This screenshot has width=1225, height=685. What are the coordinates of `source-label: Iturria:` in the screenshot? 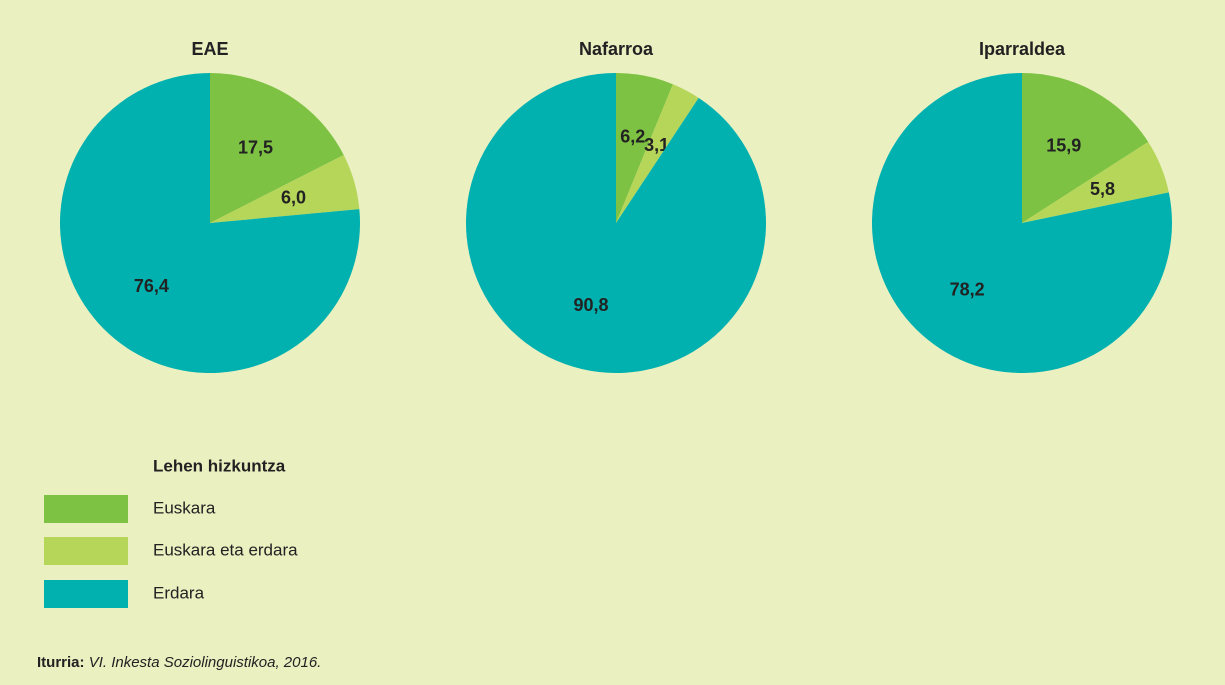 It's located at (61, 662).